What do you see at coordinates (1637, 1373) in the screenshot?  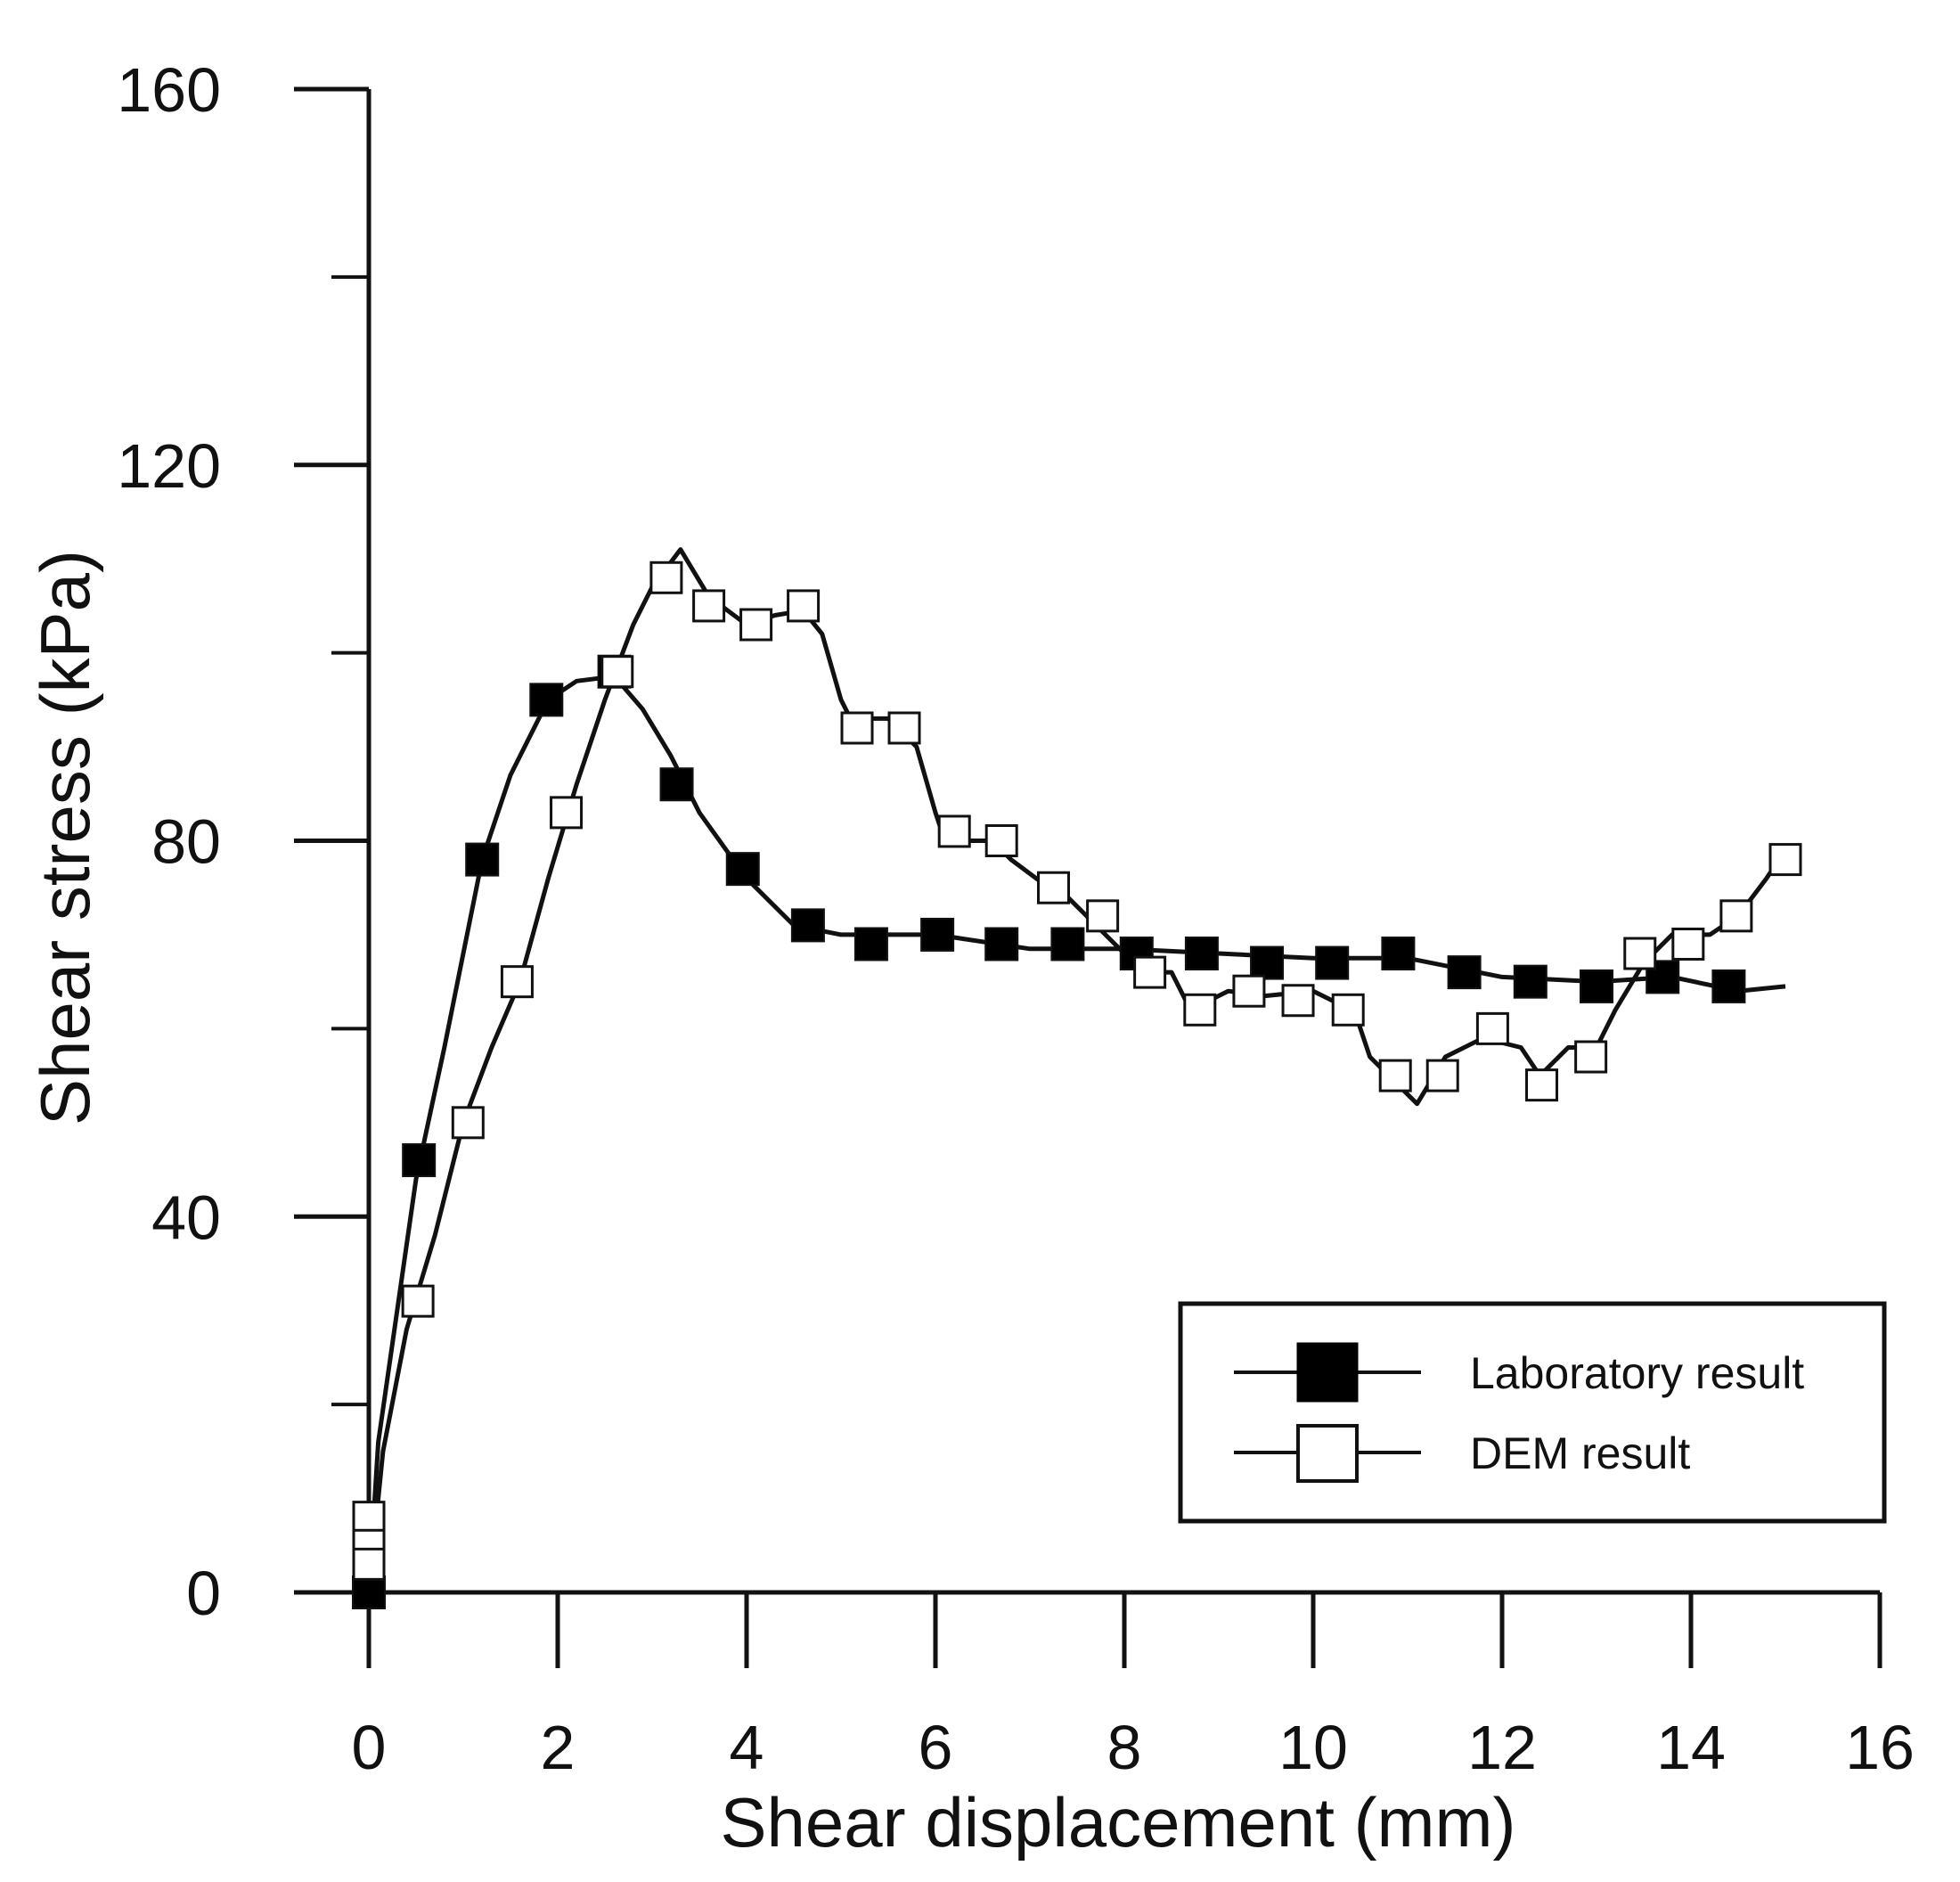 I see `legend-label-laboratory: Laboratory result` at bounding box center [1637, 1373].